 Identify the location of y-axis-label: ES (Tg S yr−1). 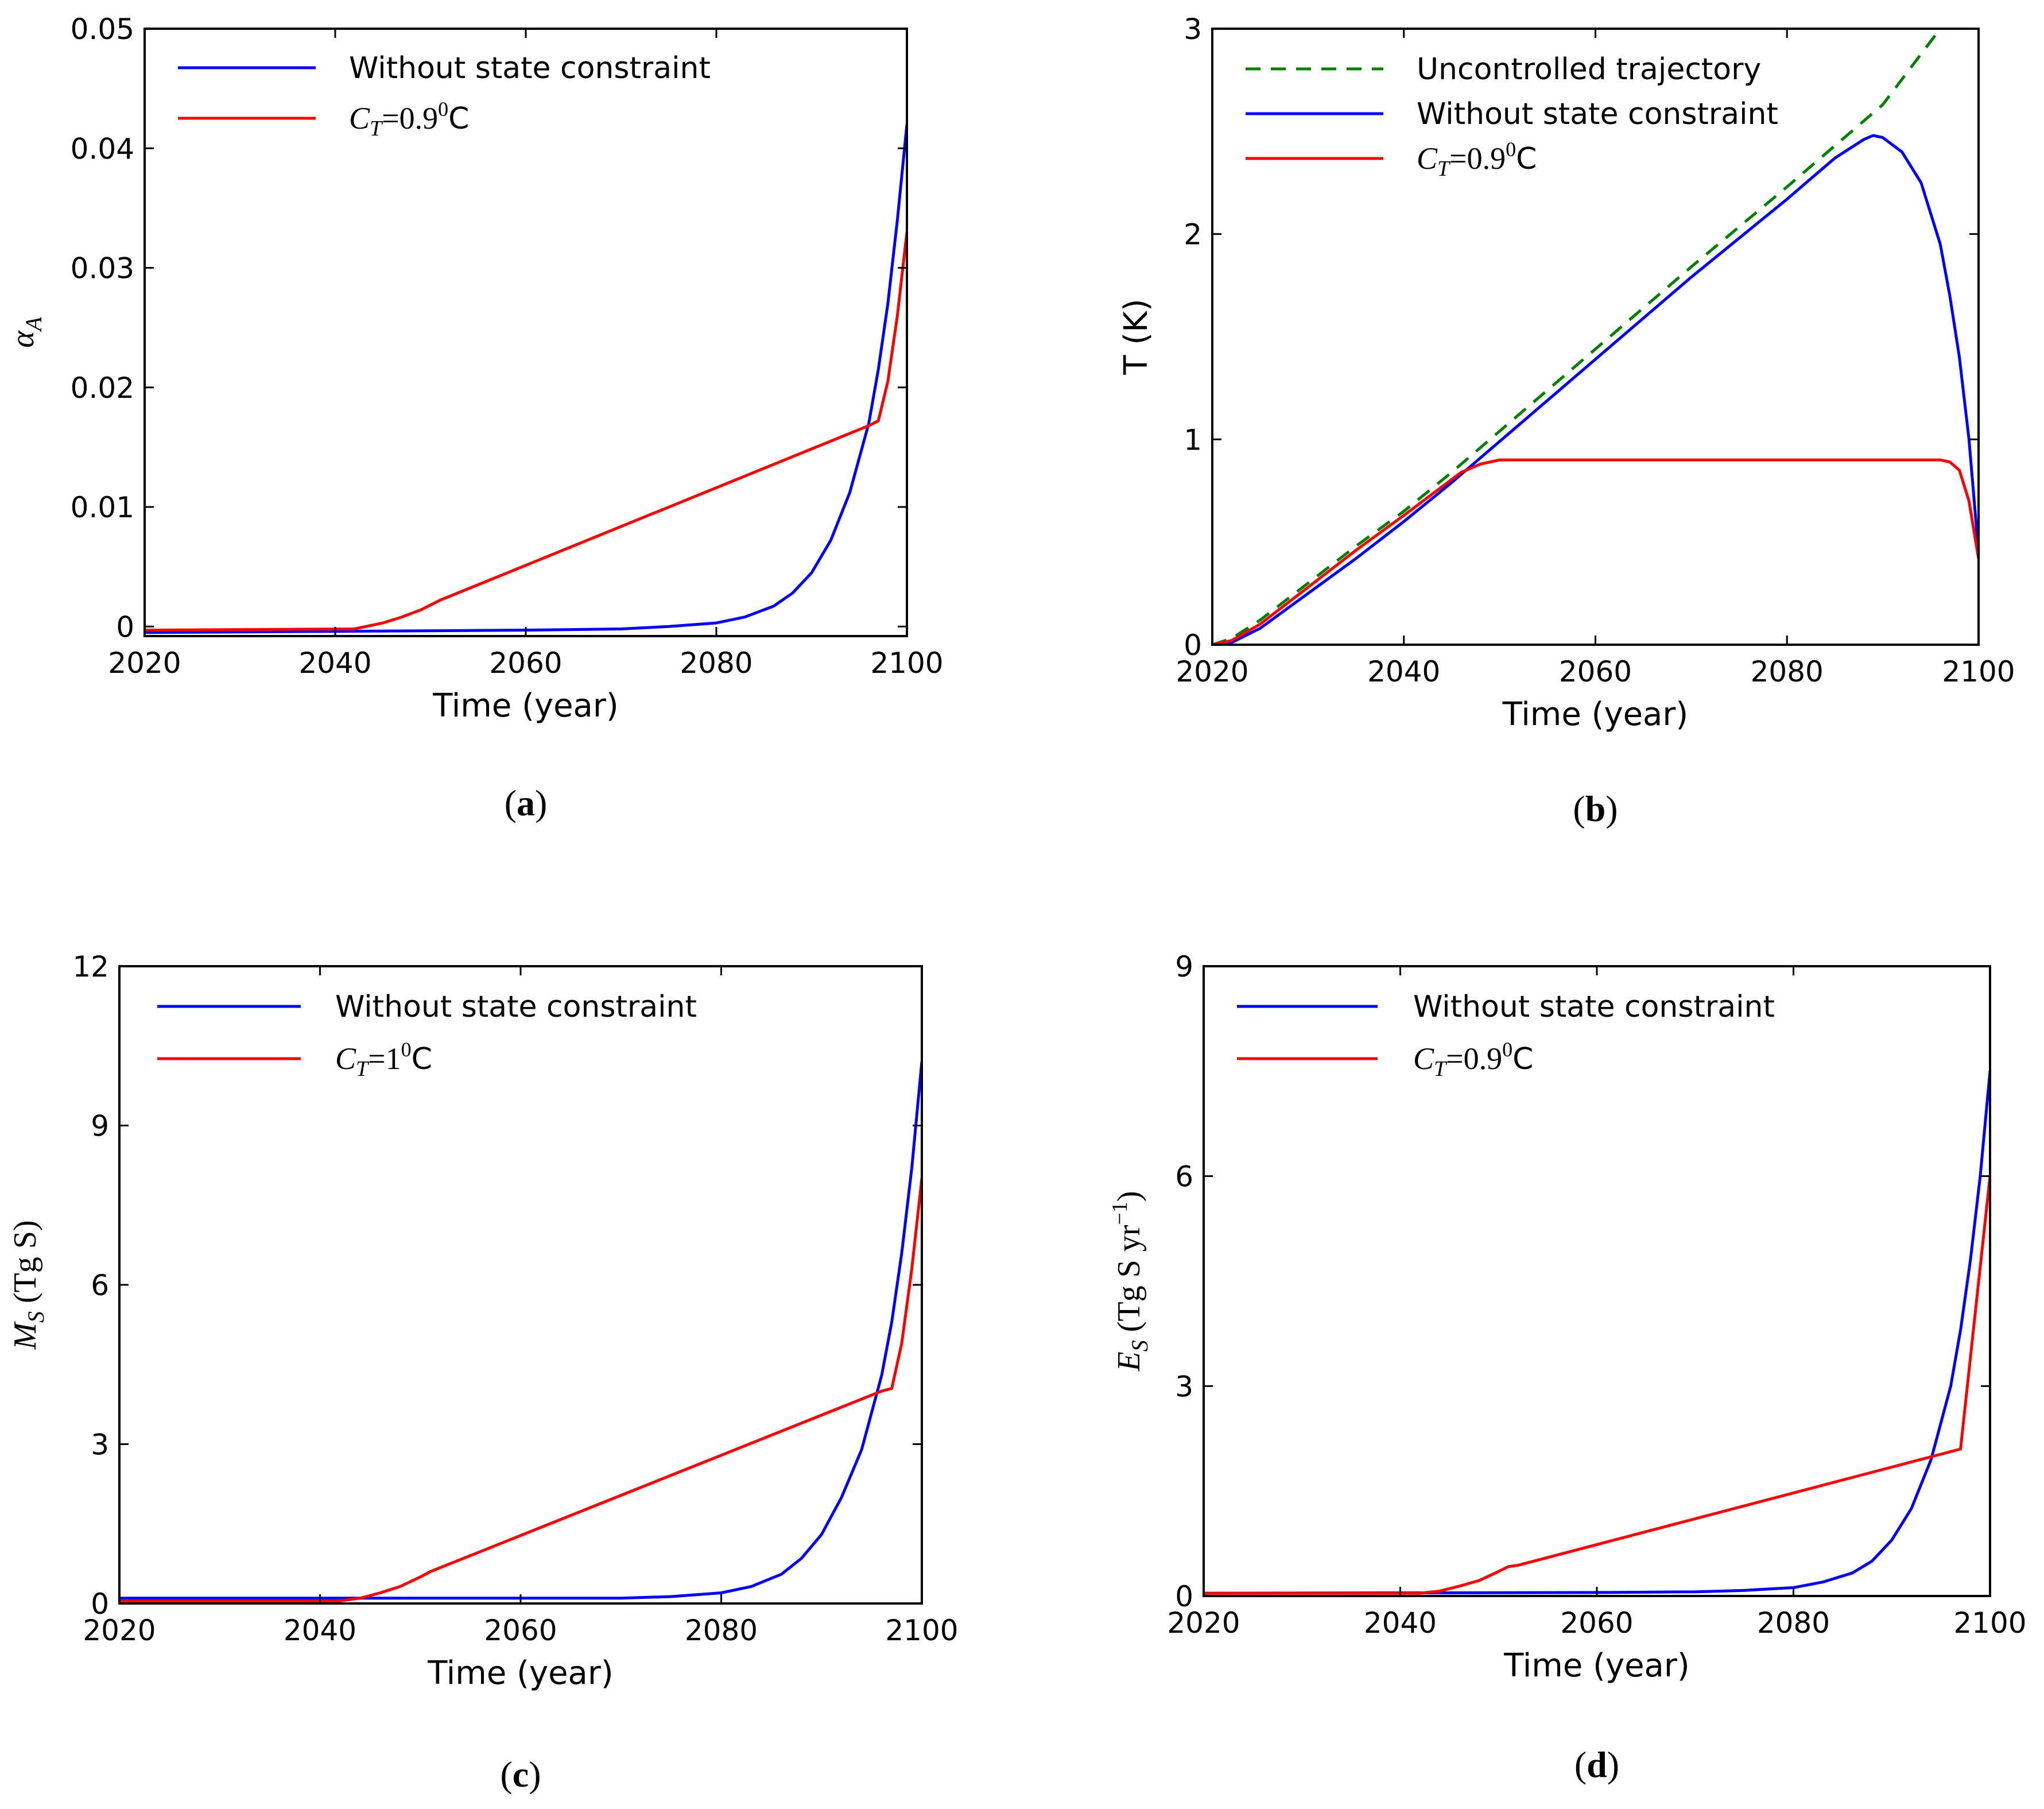
(1131, 1281).